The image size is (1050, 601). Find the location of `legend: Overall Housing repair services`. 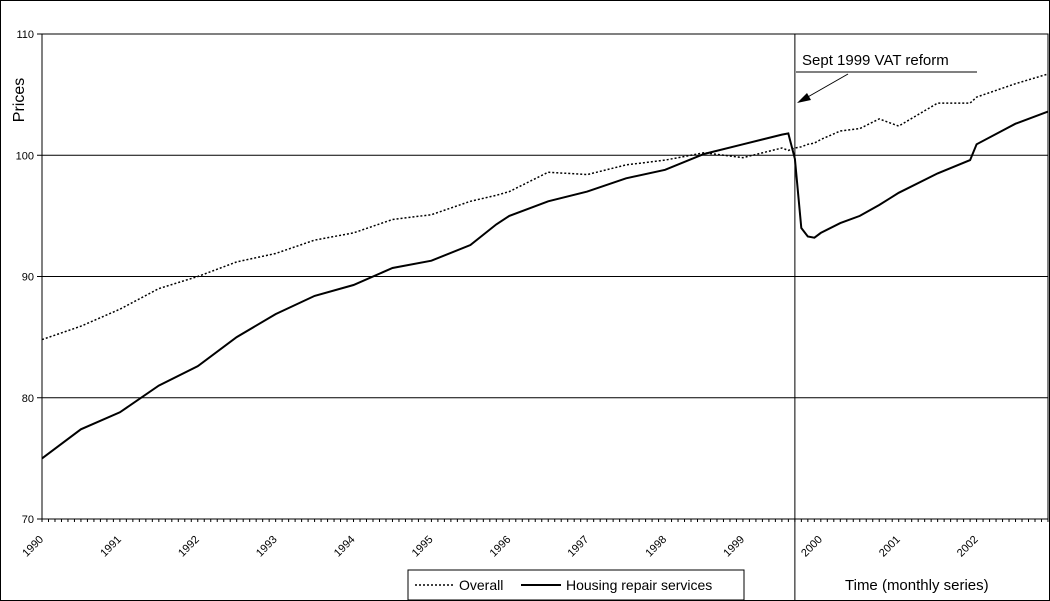

legend: Overall Housing repair services is located at coordinates (576, 585).